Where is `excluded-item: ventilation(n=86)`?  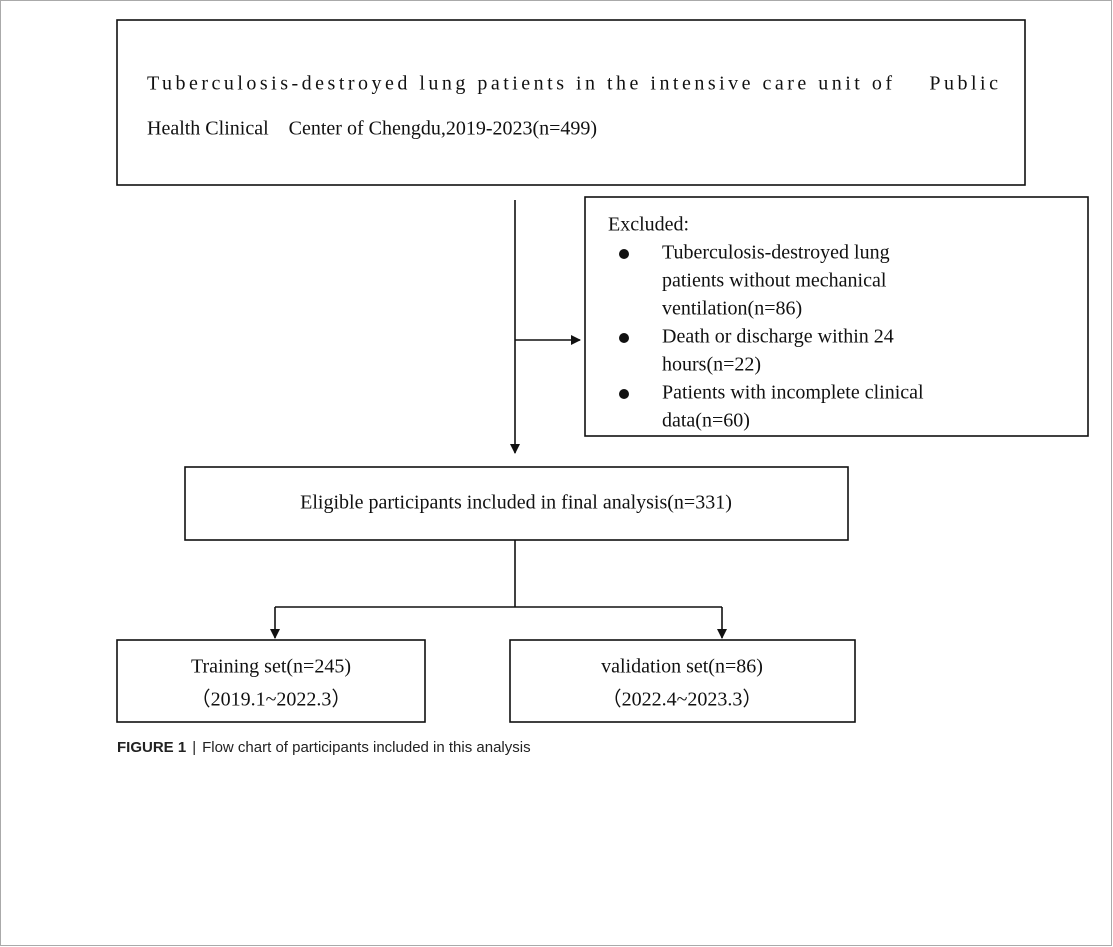
excluded-item: ventilation(n=86) is located at coordinates (732, 309).